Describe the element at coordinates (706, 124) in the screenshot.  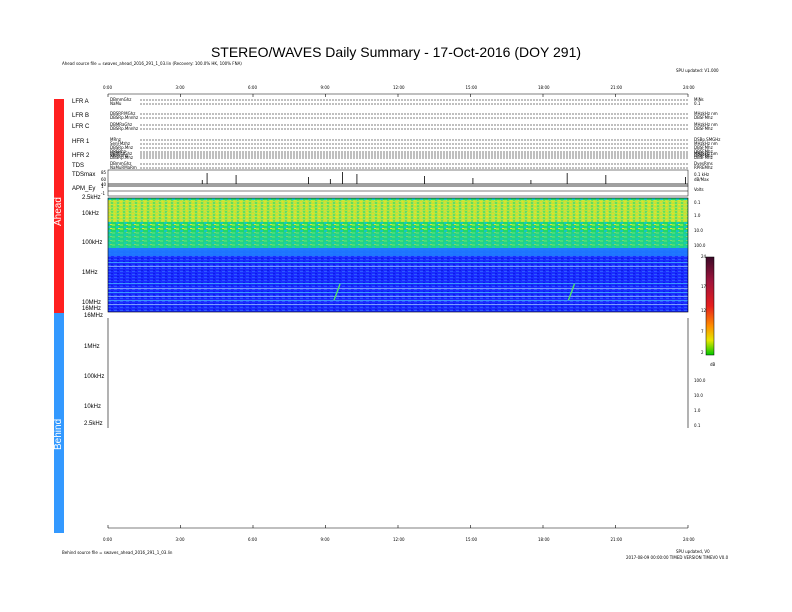
I see `row-2-right-0: MHzkHz nm` at that location.